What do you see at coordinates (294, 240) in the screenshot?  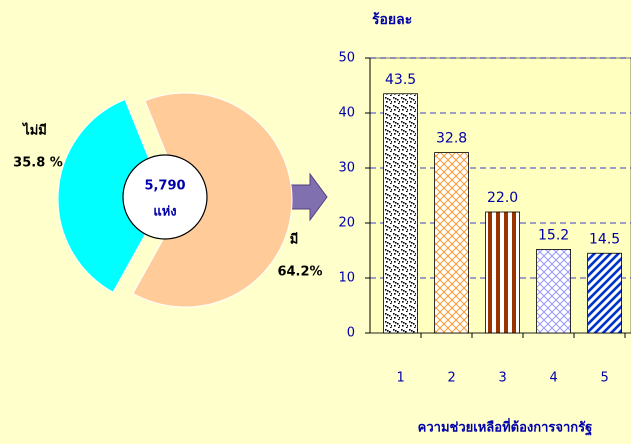 I see `pie-category-label: มี` at bounding box center [294, 240].